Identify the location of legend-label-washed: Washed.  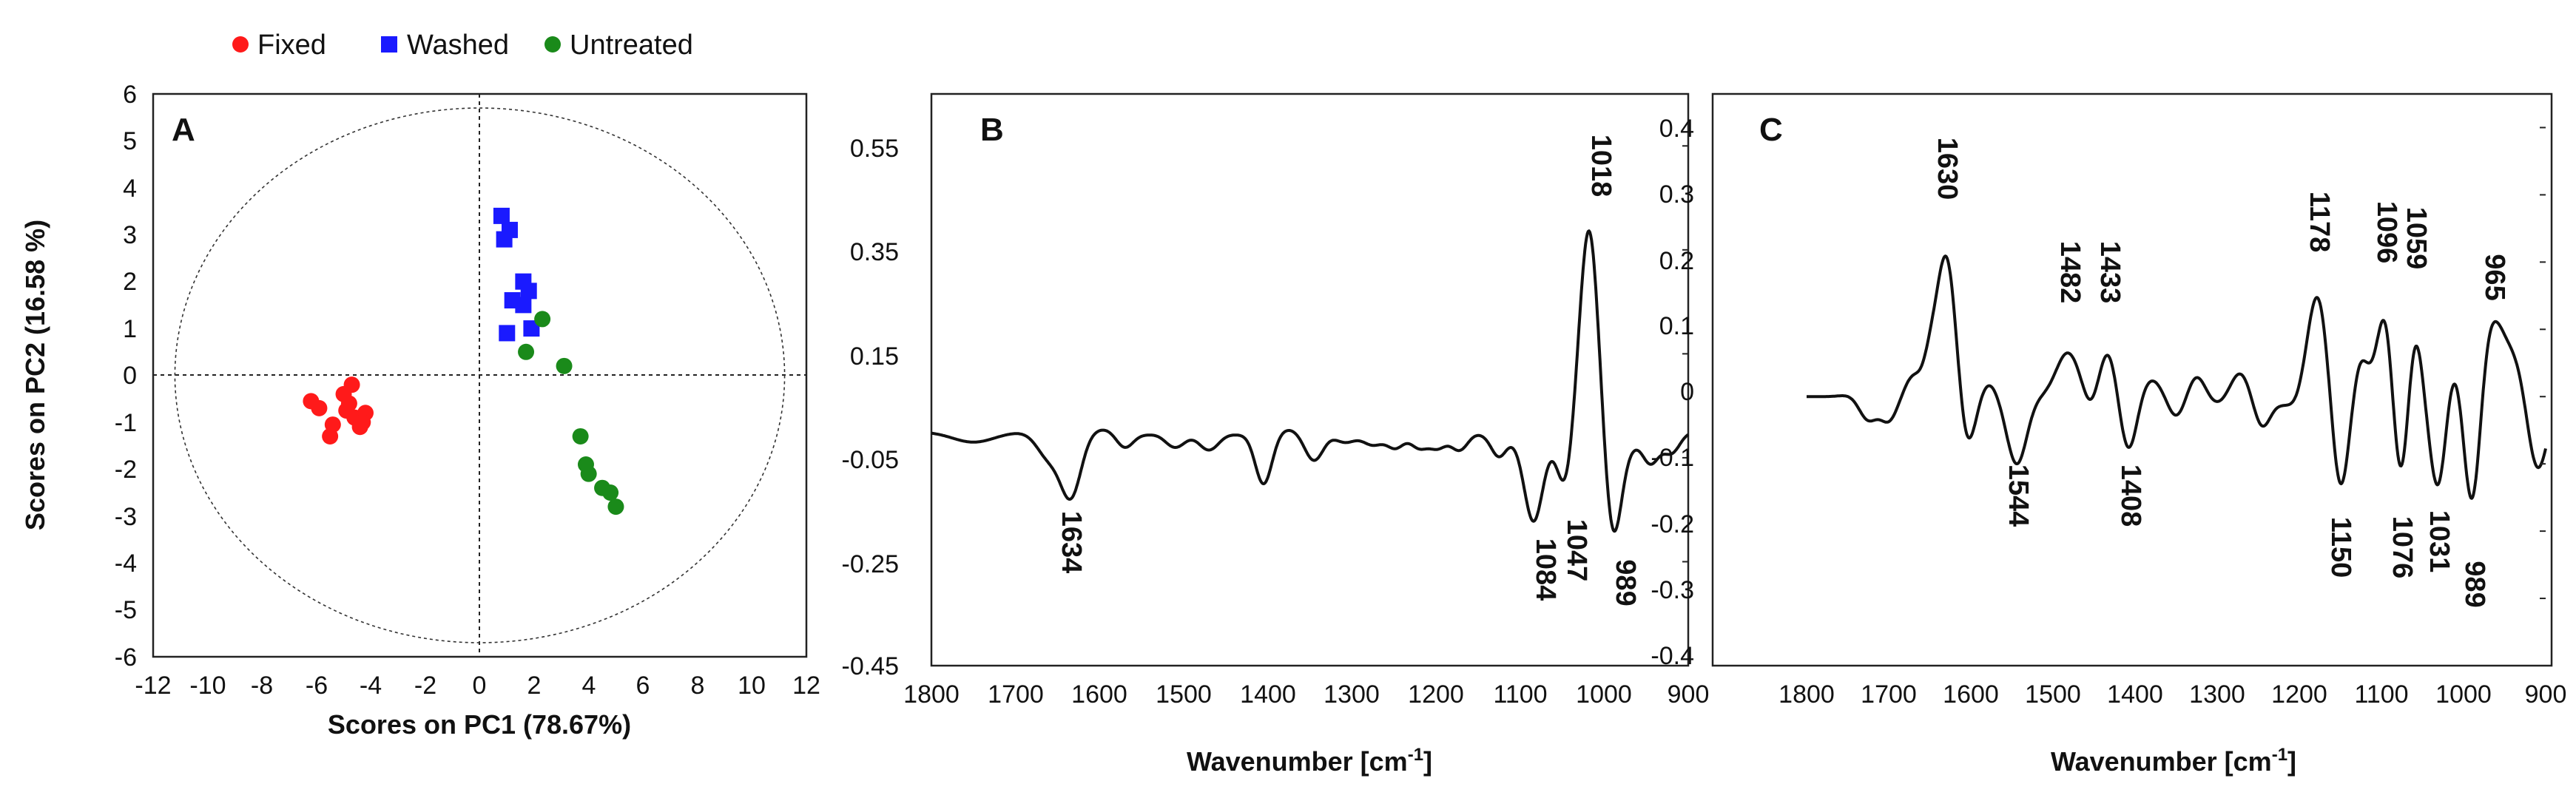
(458, 45).